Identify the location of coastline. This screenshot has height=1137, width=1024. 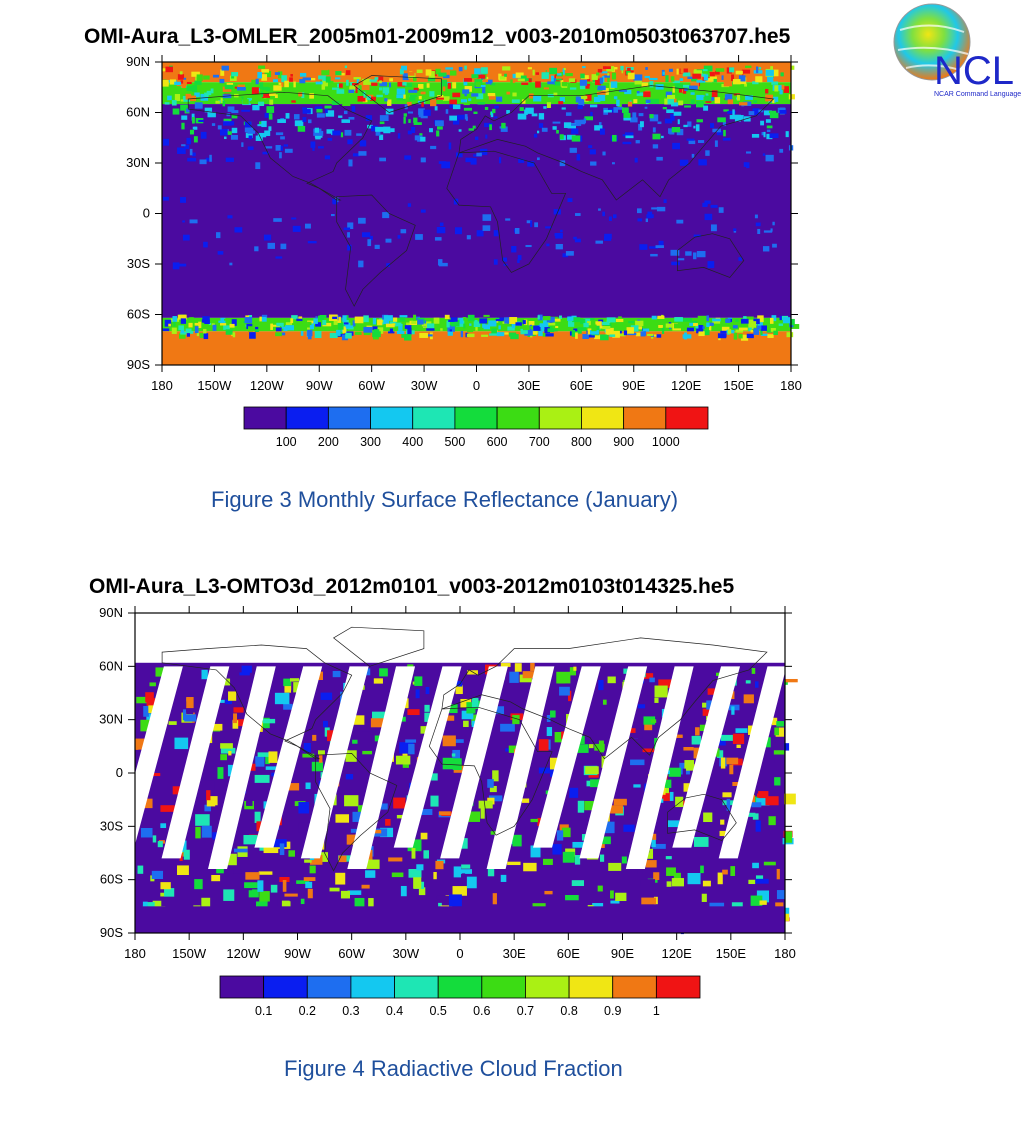
(506, 211).